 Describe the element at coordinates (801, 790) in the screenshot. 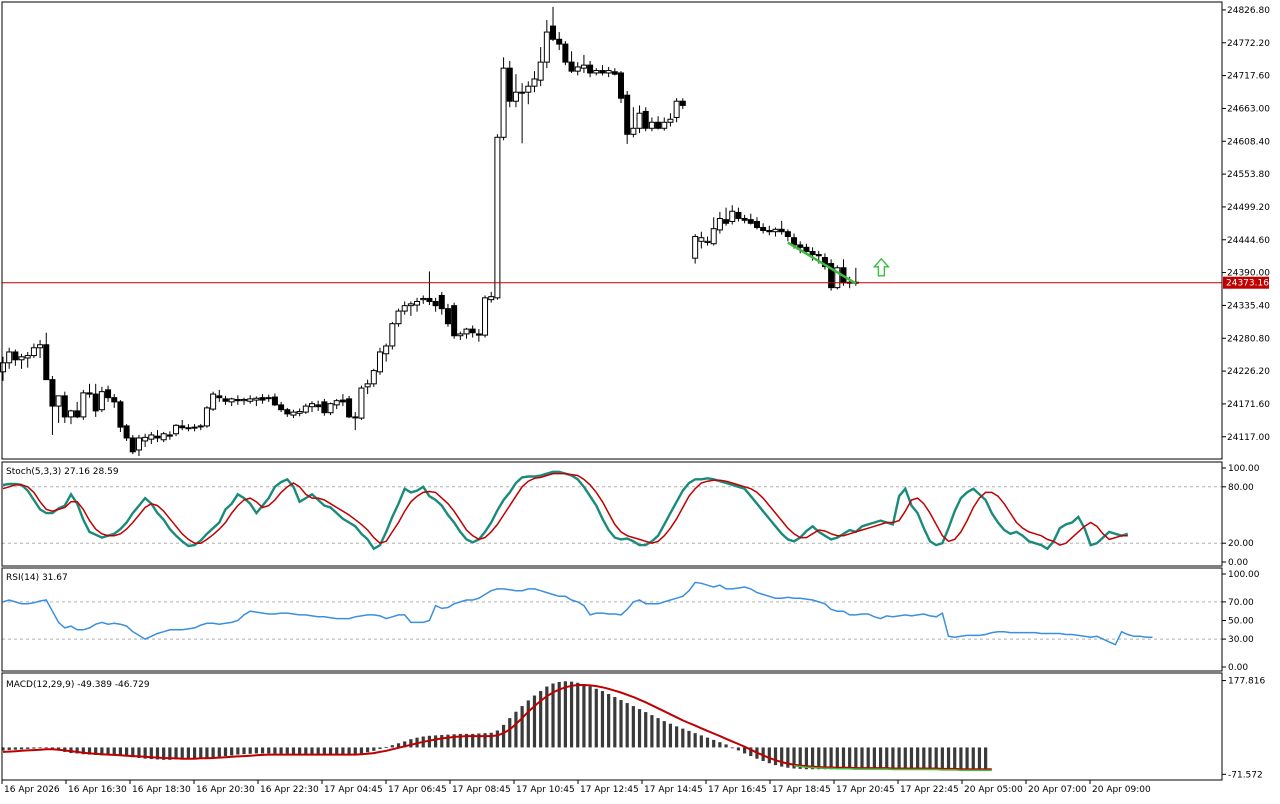

I see `time-axis-tick-label: 17 Apr 18:45` at that location.